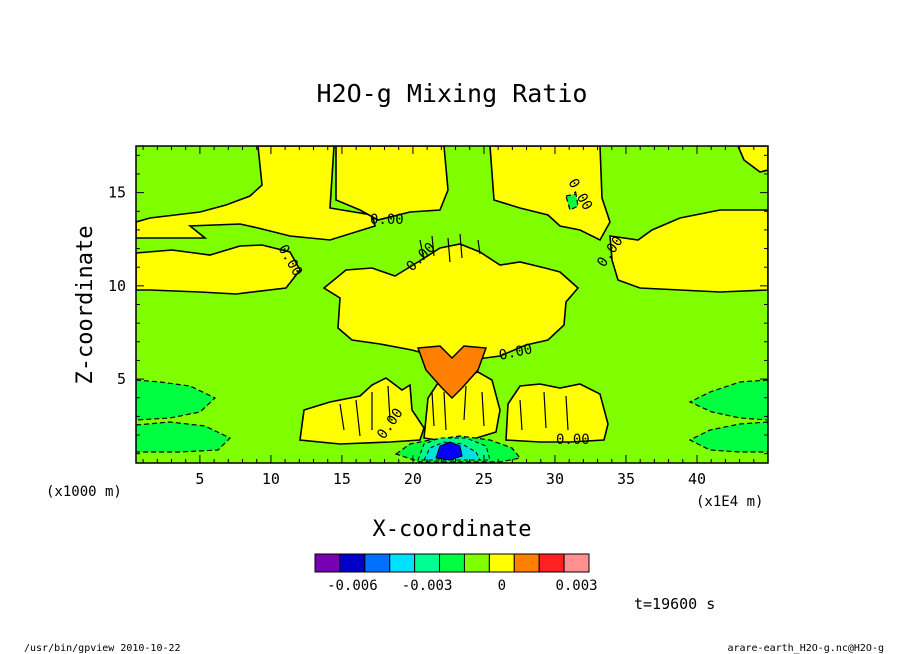  What do you see at coordinates (572, 202) in the screenshot?
I see `upper-small-patch` at bounding box center [572, 202].